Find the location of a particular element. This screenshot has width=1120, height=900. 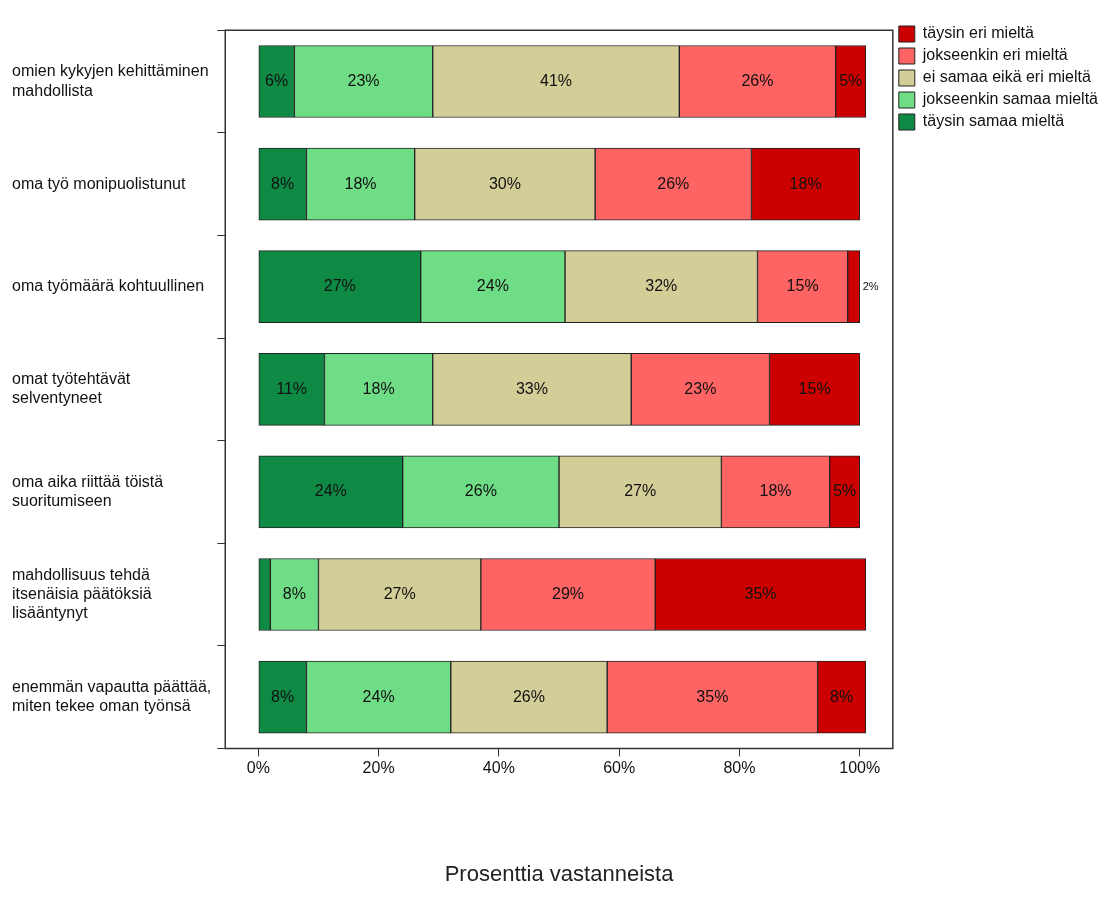

y-tick-label: omien kykyjen kehittäminen mahdollista is located at coordinates (110, 80).